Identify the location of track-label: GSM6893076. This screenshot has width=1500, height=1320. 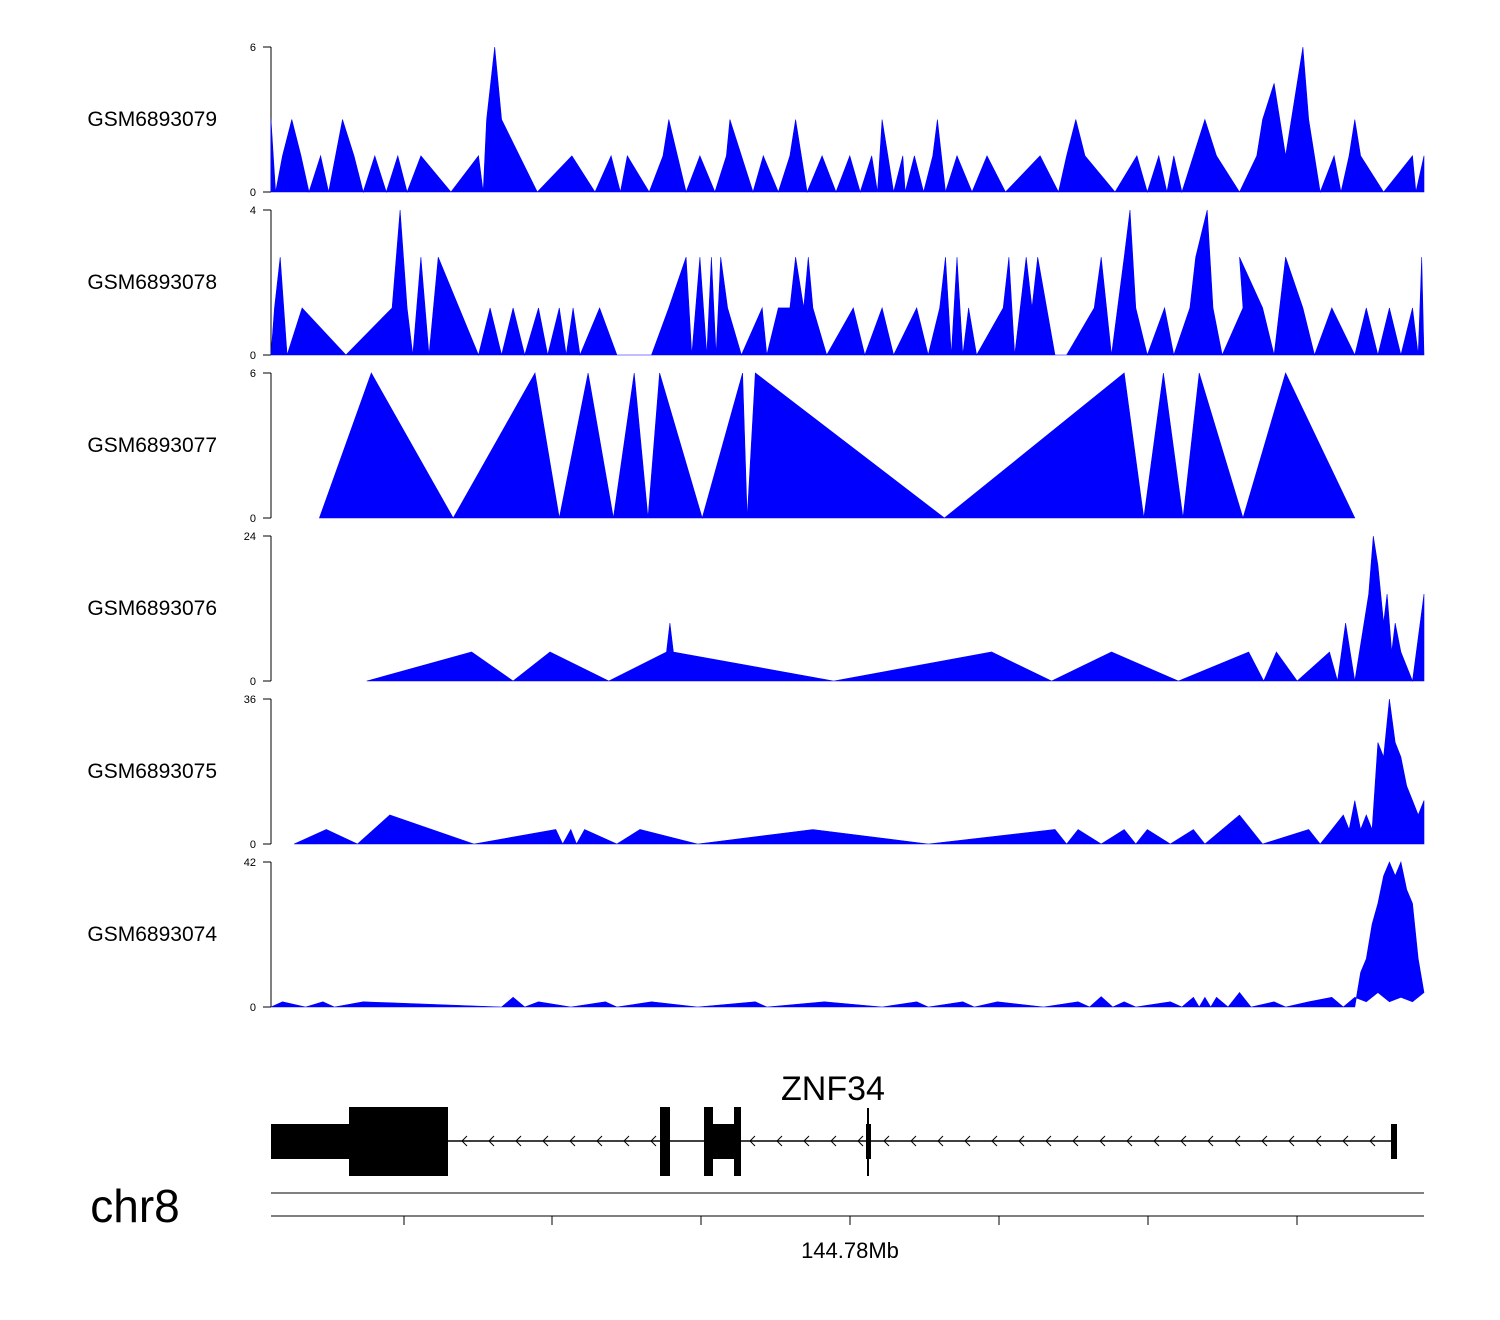
(152, 608).